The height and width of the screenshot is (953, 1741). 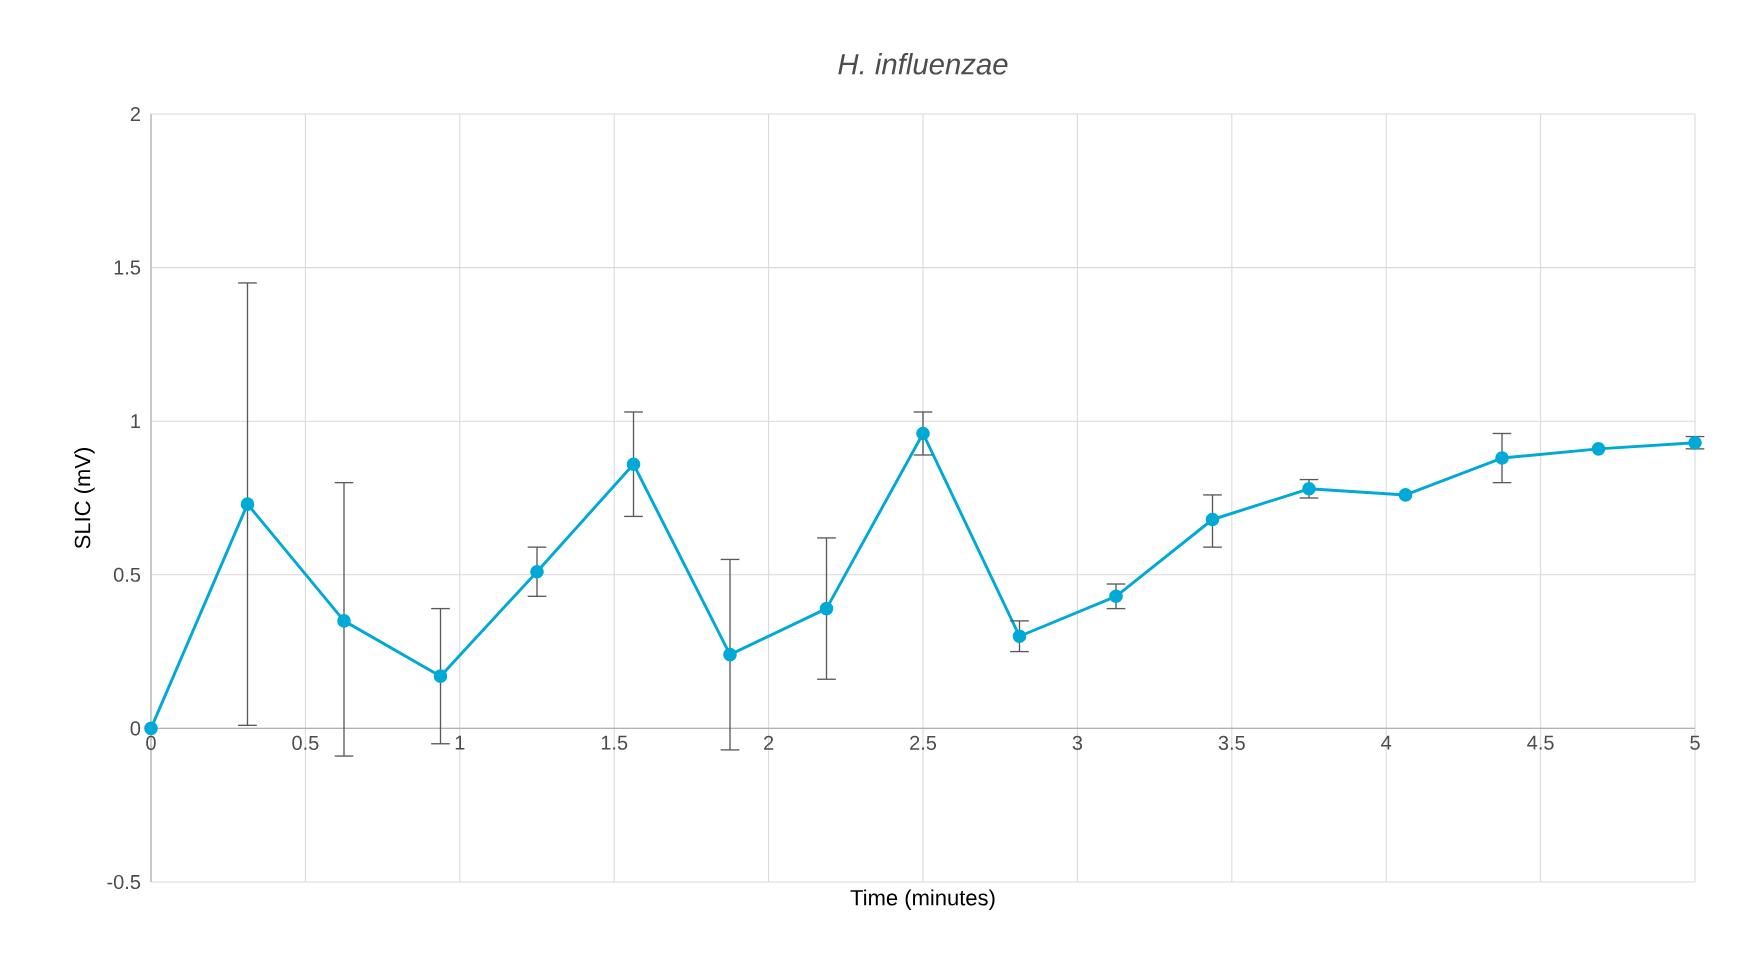 I want to click on y-tick-label: 0.5, so click(x=127, y=574).